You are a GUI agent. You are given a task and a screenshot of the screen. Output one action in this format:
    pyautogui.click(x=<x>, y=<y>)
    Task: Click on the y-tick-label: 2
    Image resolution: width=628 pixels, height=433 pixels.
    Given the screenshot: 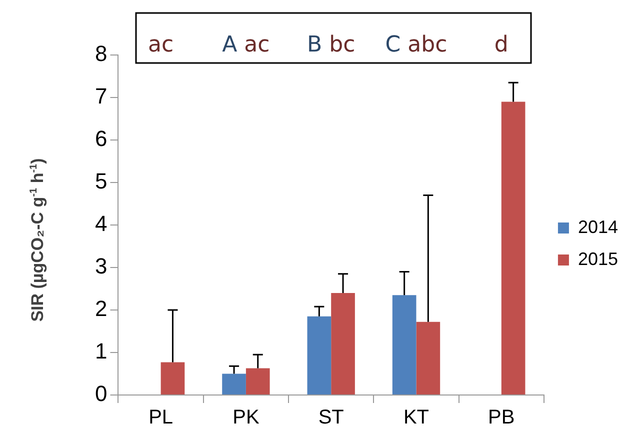 What is the action you would take?
    pyautogui.click(x=101, y=309)
    